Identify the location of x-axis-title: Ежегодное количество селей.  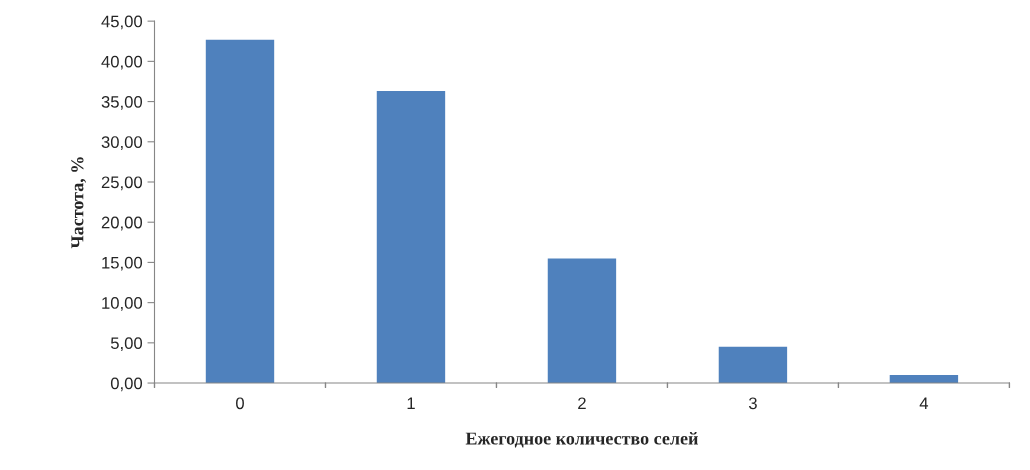
(581, 440).